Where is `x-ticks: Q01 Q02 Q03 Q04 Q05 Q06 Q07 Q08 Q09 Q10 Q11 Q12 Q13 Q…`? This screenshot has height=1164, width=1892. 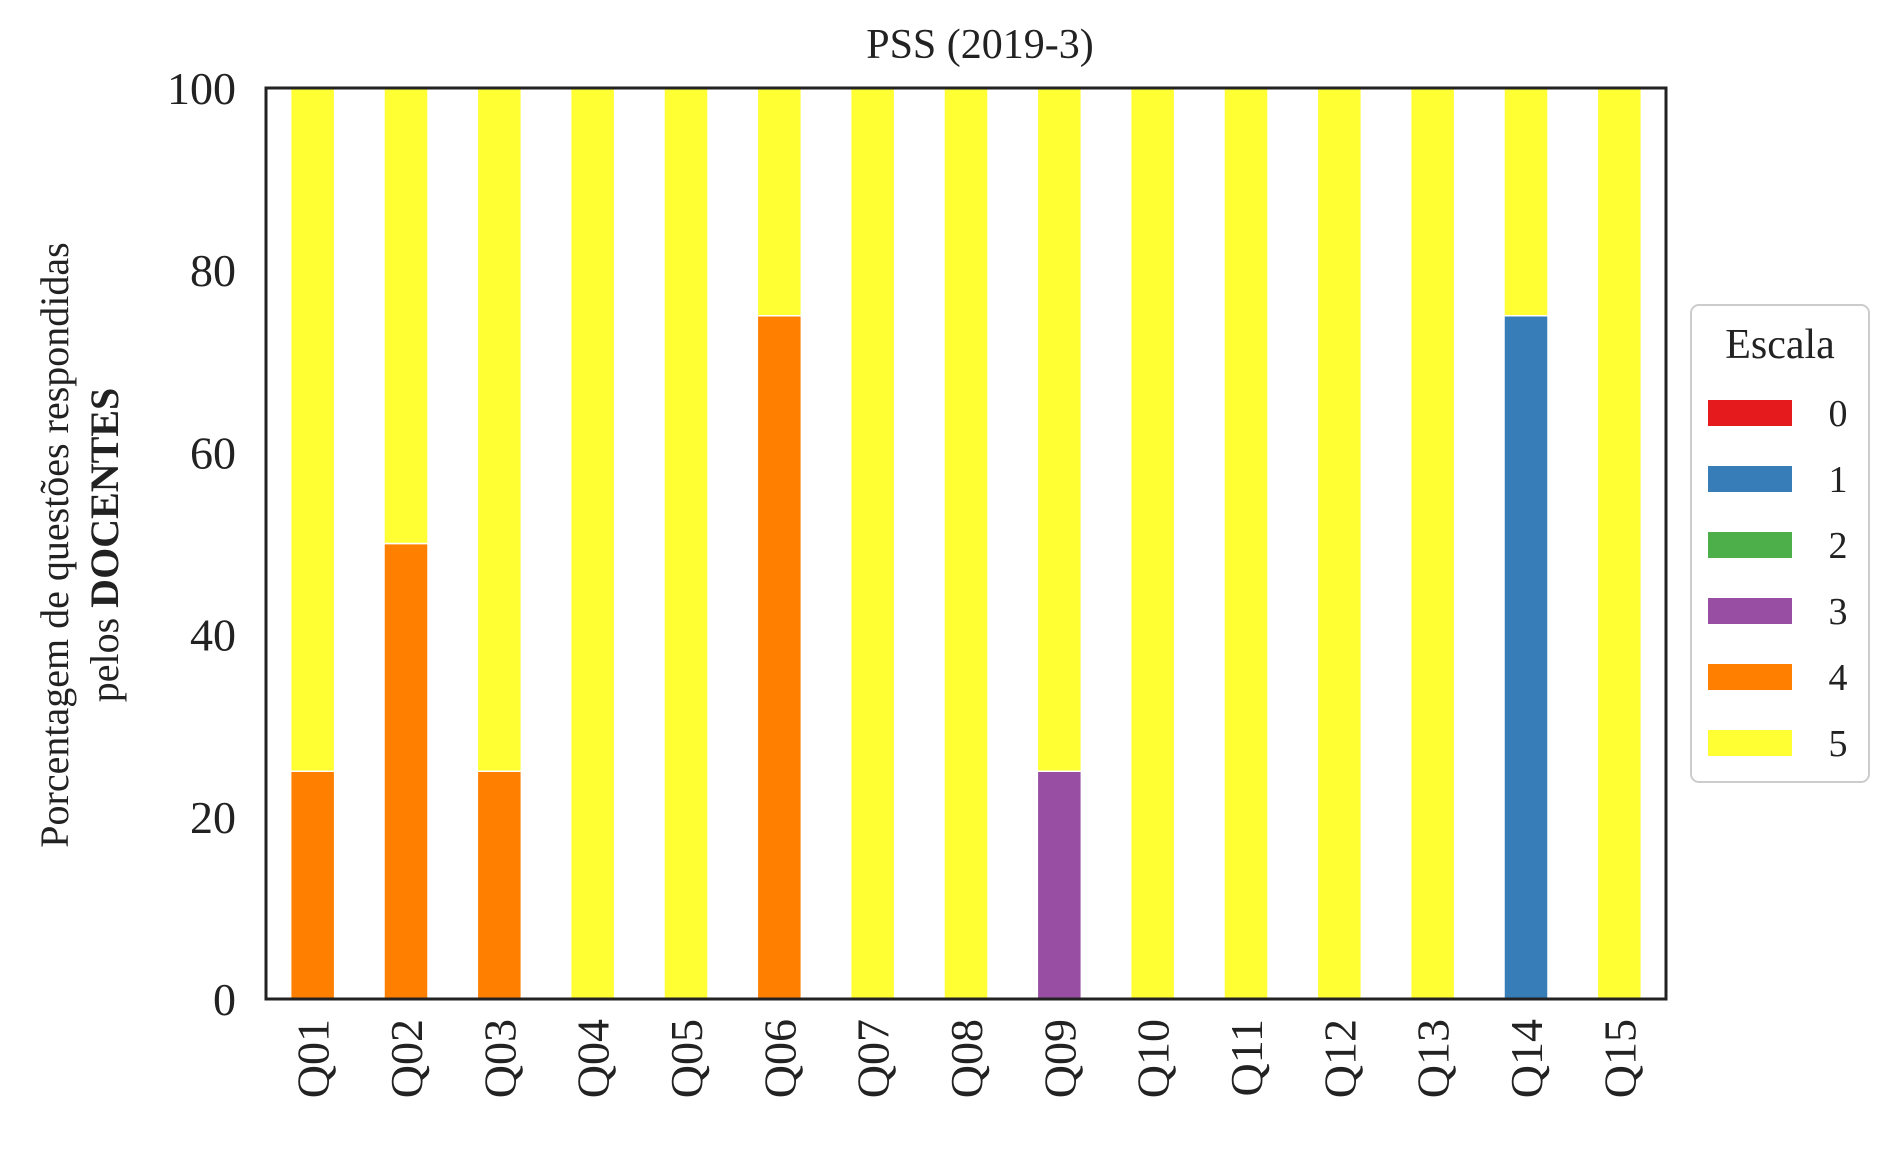
x-ticks: Q01 Q02 Q03 Q04 Q05 Q06 Q07 Q08 Q09 Q10 Q11 Q12 Q13 Q… is located at coordinates (967, 1058).